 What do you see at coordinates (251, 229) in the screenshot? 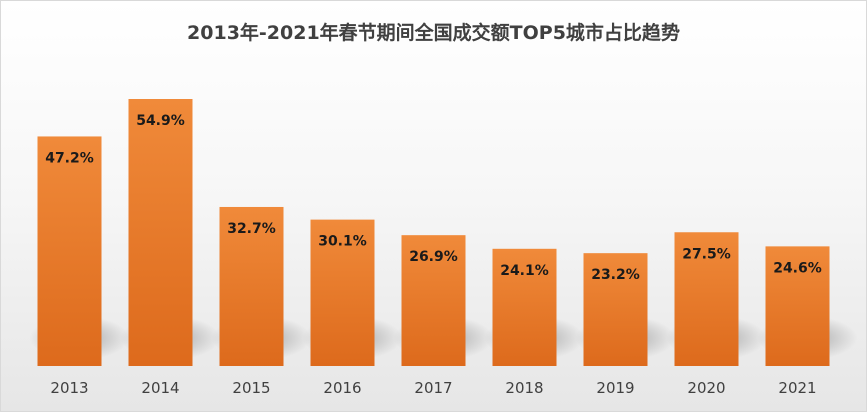
I see `data-label-2015: 32.7%` at bounding box center [251, 229].